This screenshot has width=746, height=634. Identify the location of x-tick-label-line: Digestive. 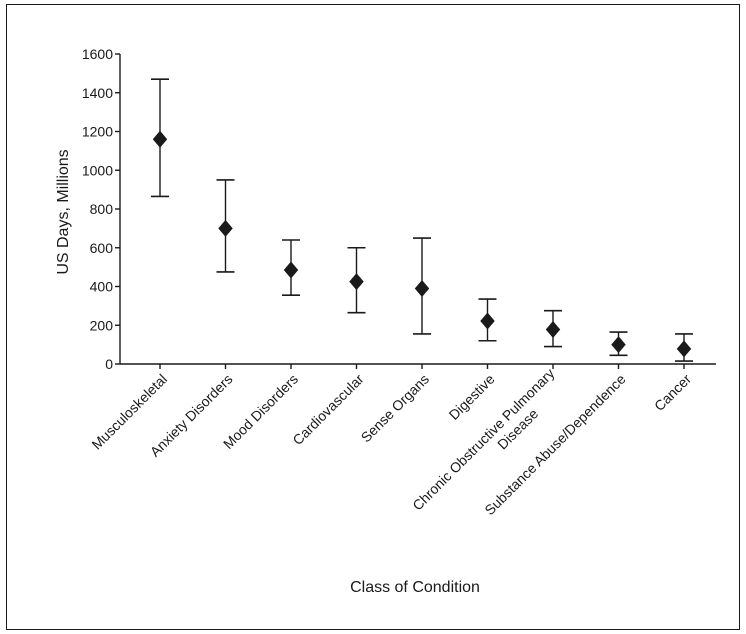
(472, 397).